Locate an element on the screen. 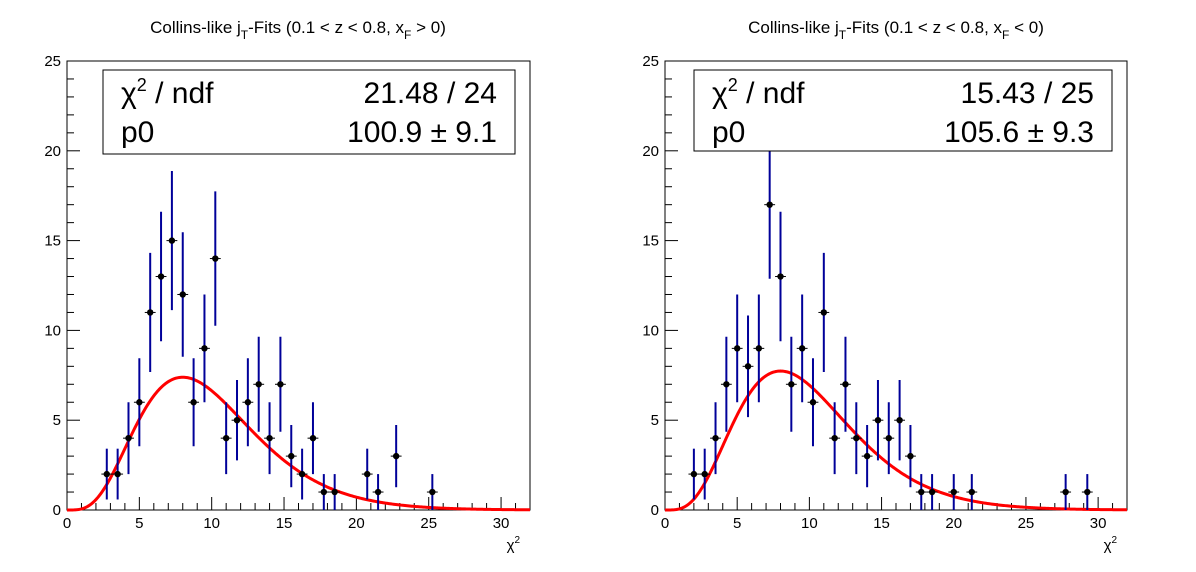 The height and width of the screenshot is (572, 1196). y-tick-label: 5 is located at coordinates (57, 420).